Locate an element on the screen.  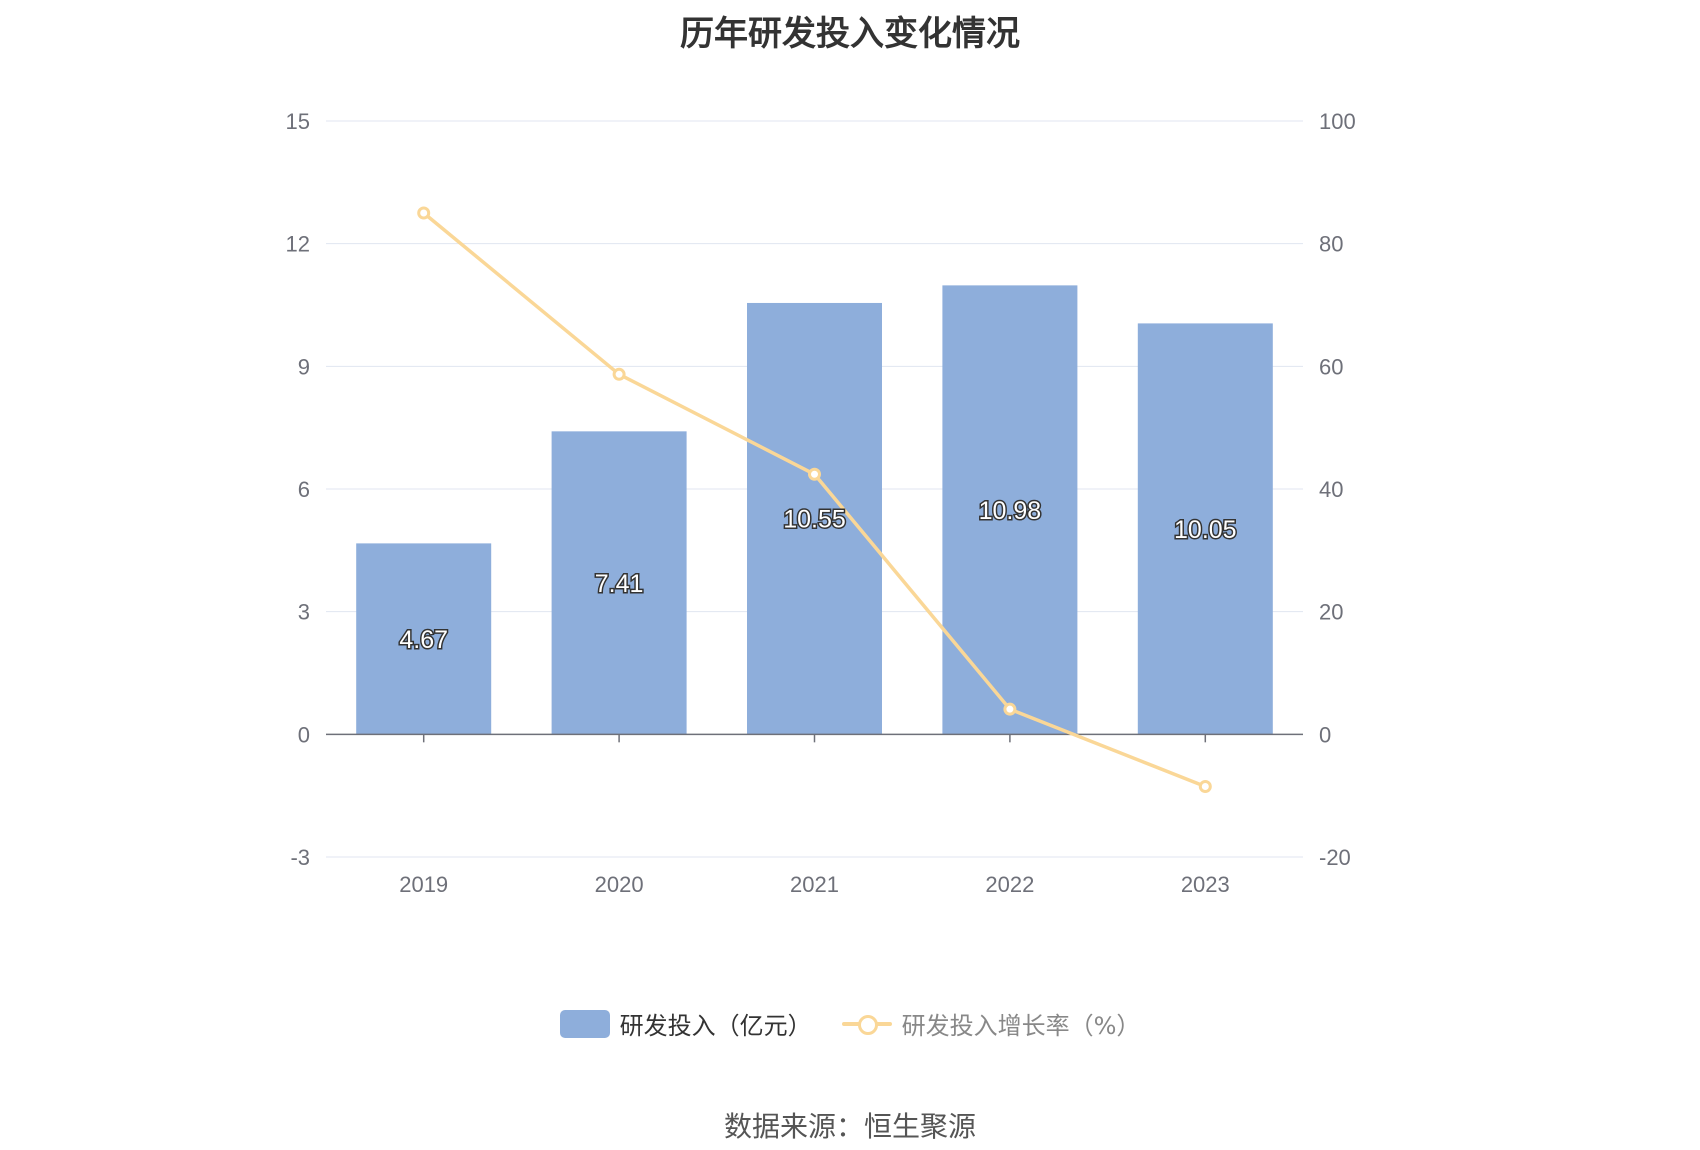
y-right-tick-label: 0 is located at coordinates (1325, 734).